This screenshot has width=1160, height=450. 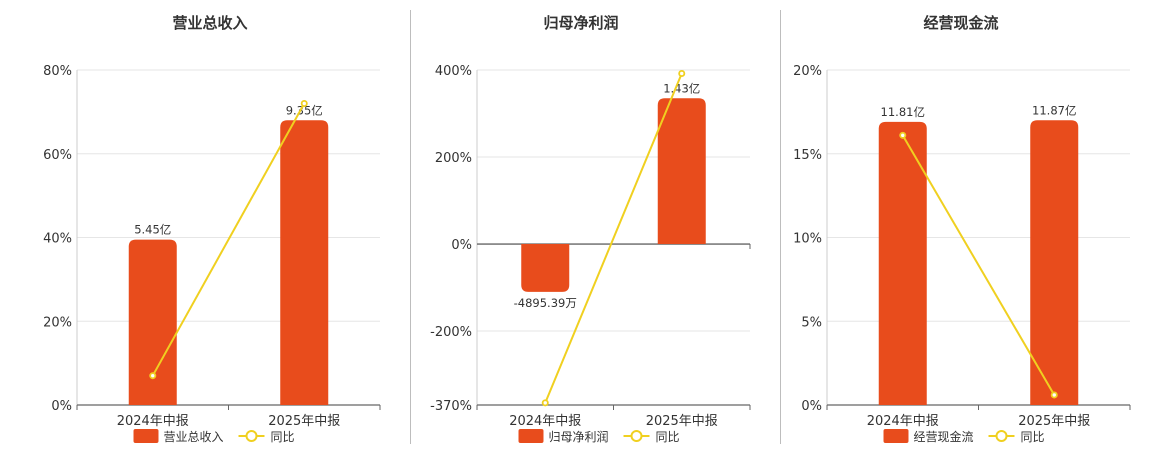 What do you see at coordinates (57, 155) in the screenshot?
I see `y-tick-label: 60%` at bounding box center [57, 155].